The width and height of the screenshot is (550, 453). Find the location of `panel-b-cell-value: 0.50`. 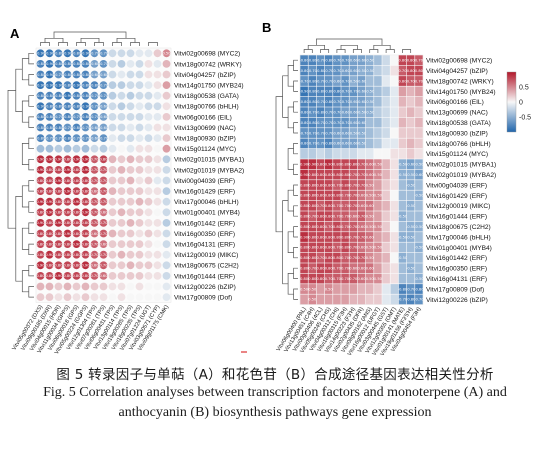

panel-b-cell-value: 0.50 is located at coordinates (378, 196).